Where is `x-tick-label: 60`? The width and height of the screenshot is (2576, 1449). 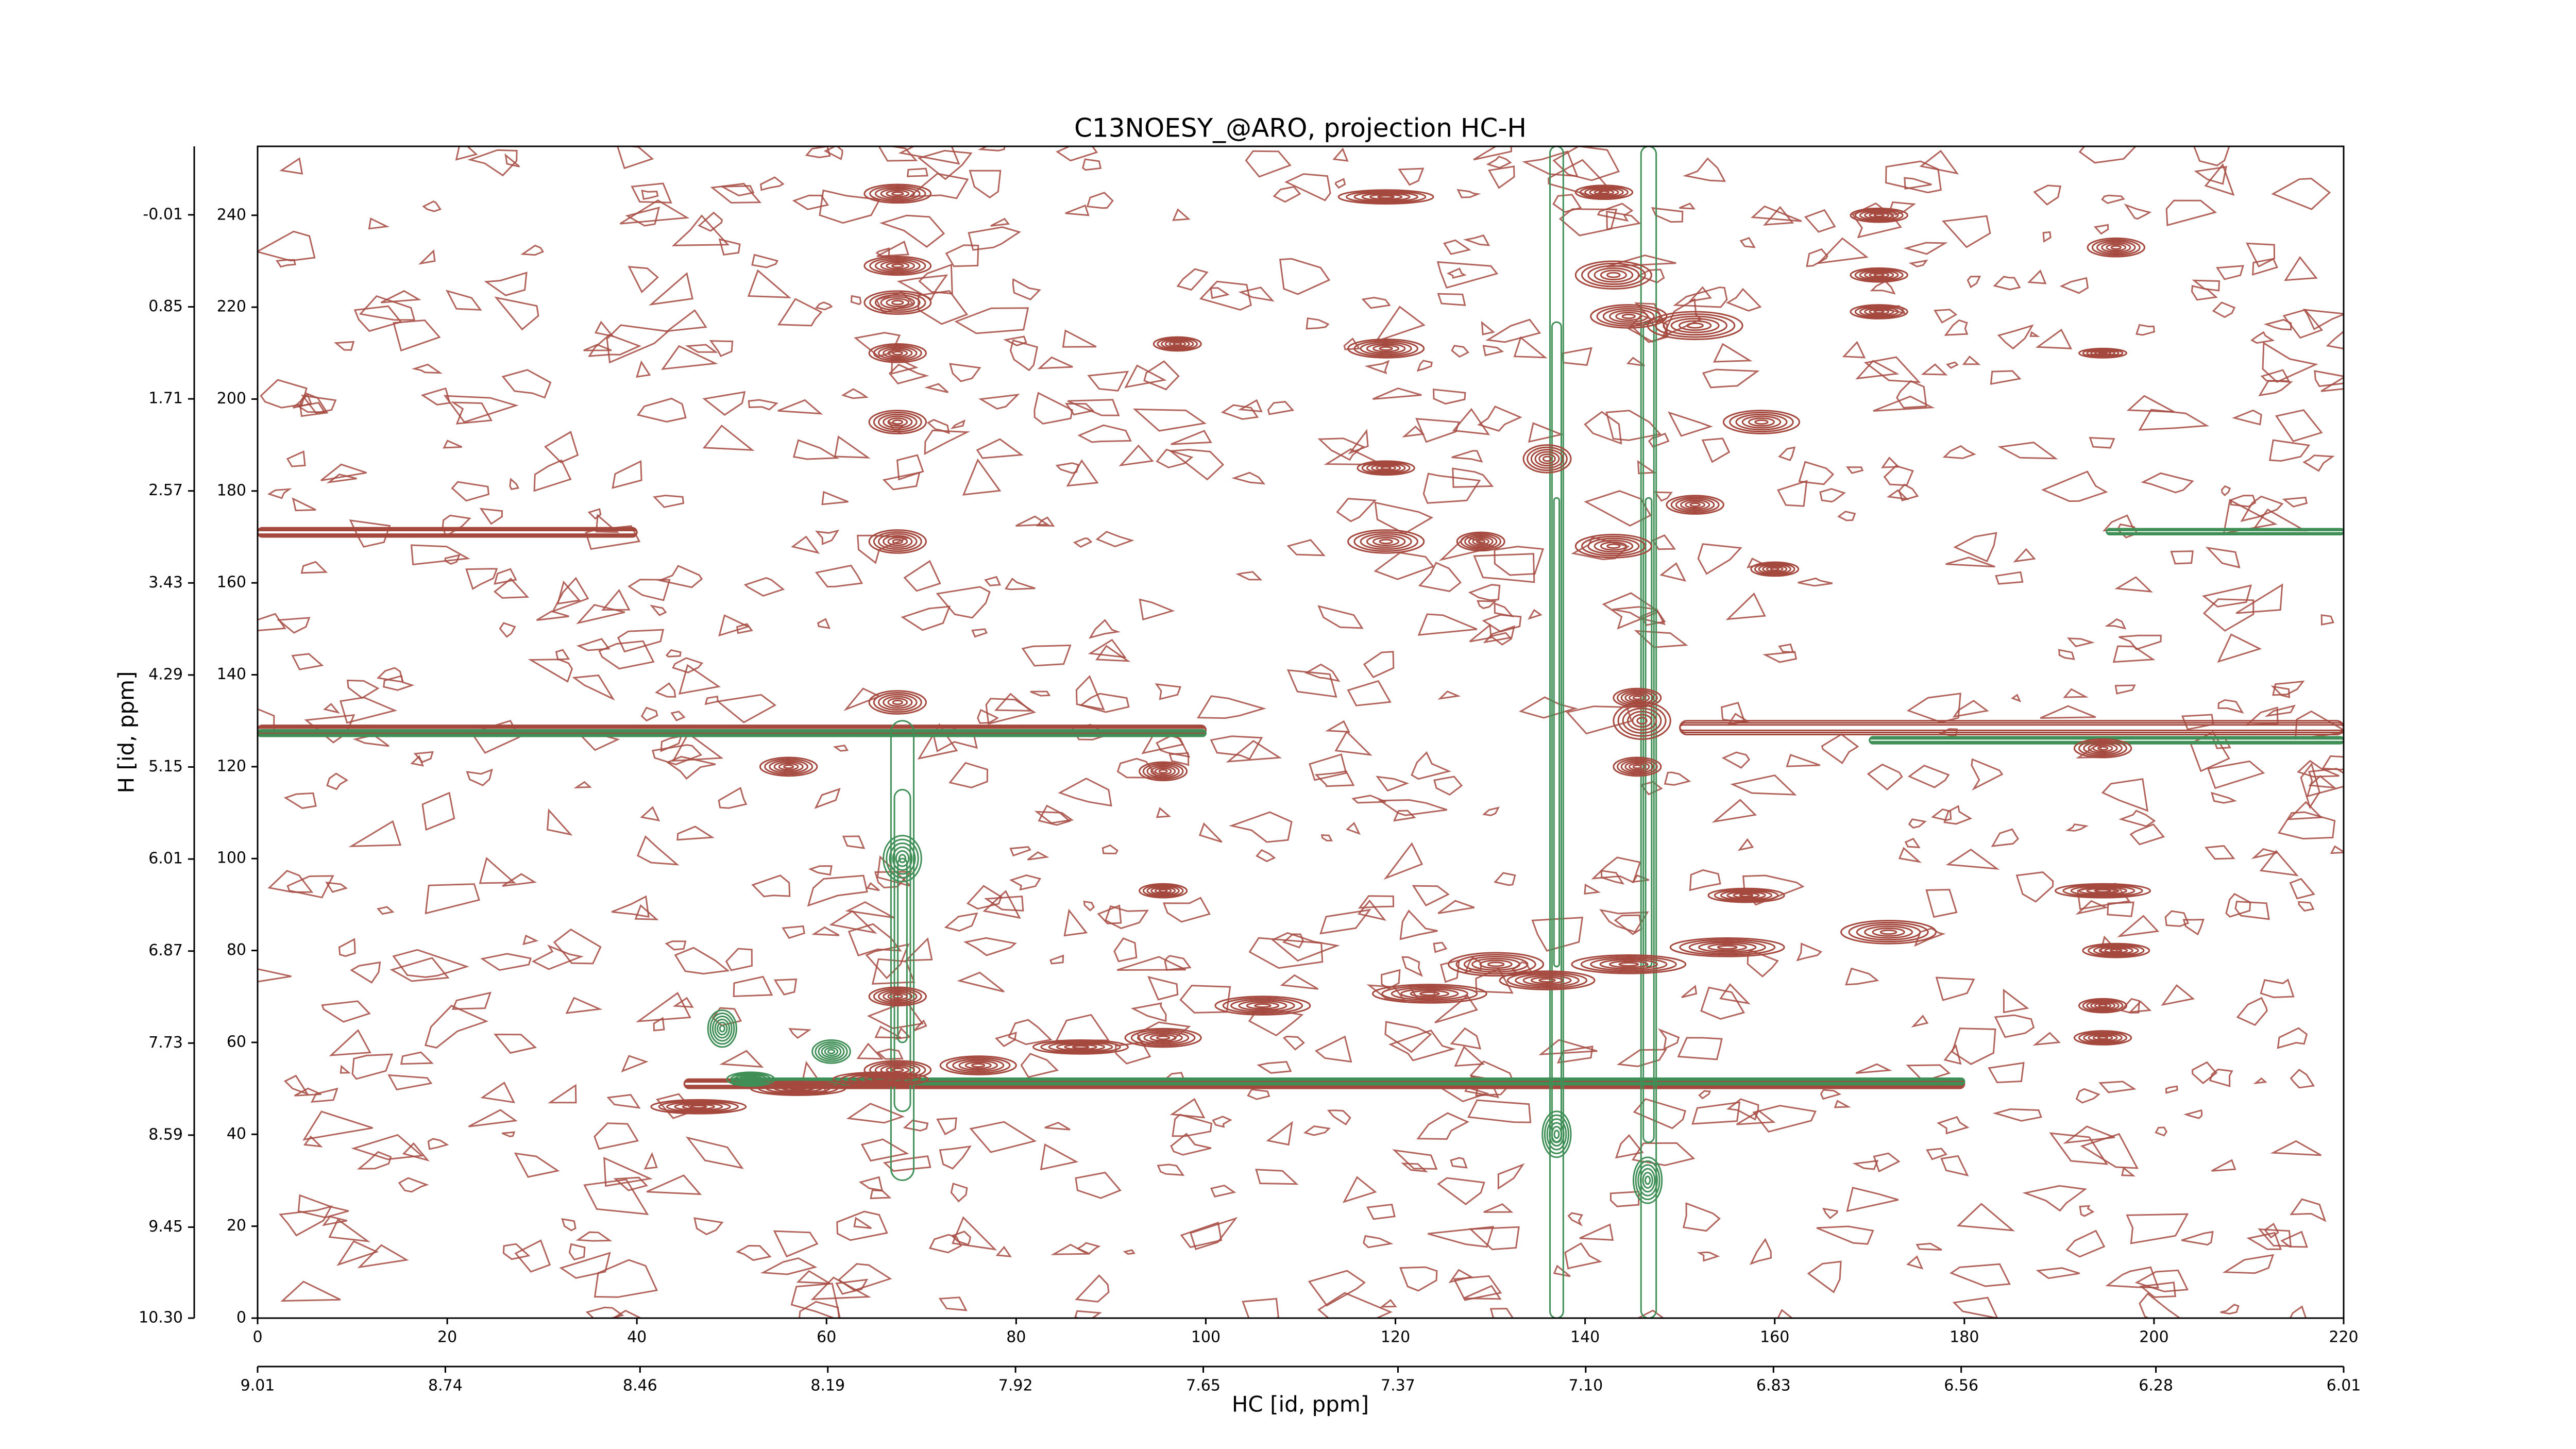 x-tick-label: 60 is located at coordinates (826, 1337).